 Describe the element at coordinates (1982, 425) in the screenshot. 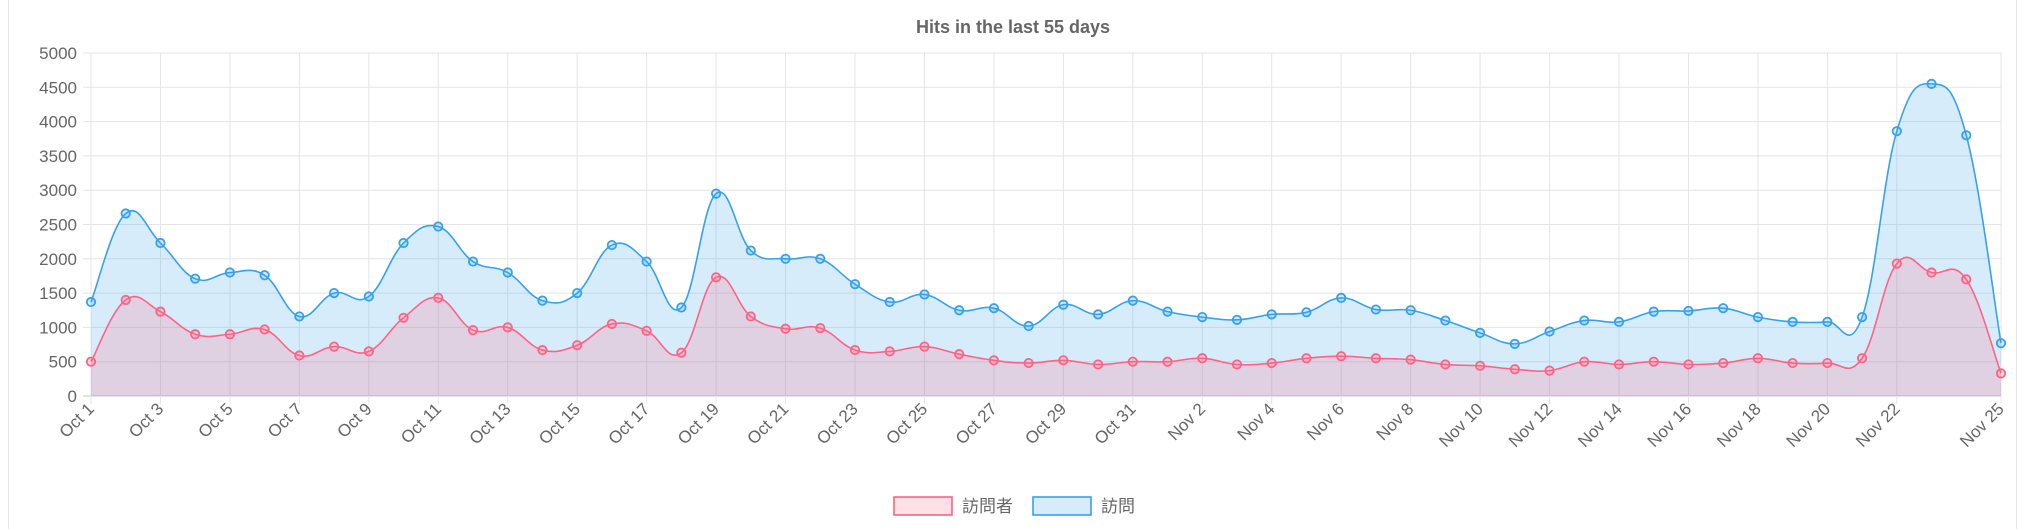

I see `x-tick-label: Nov 25` at that location.